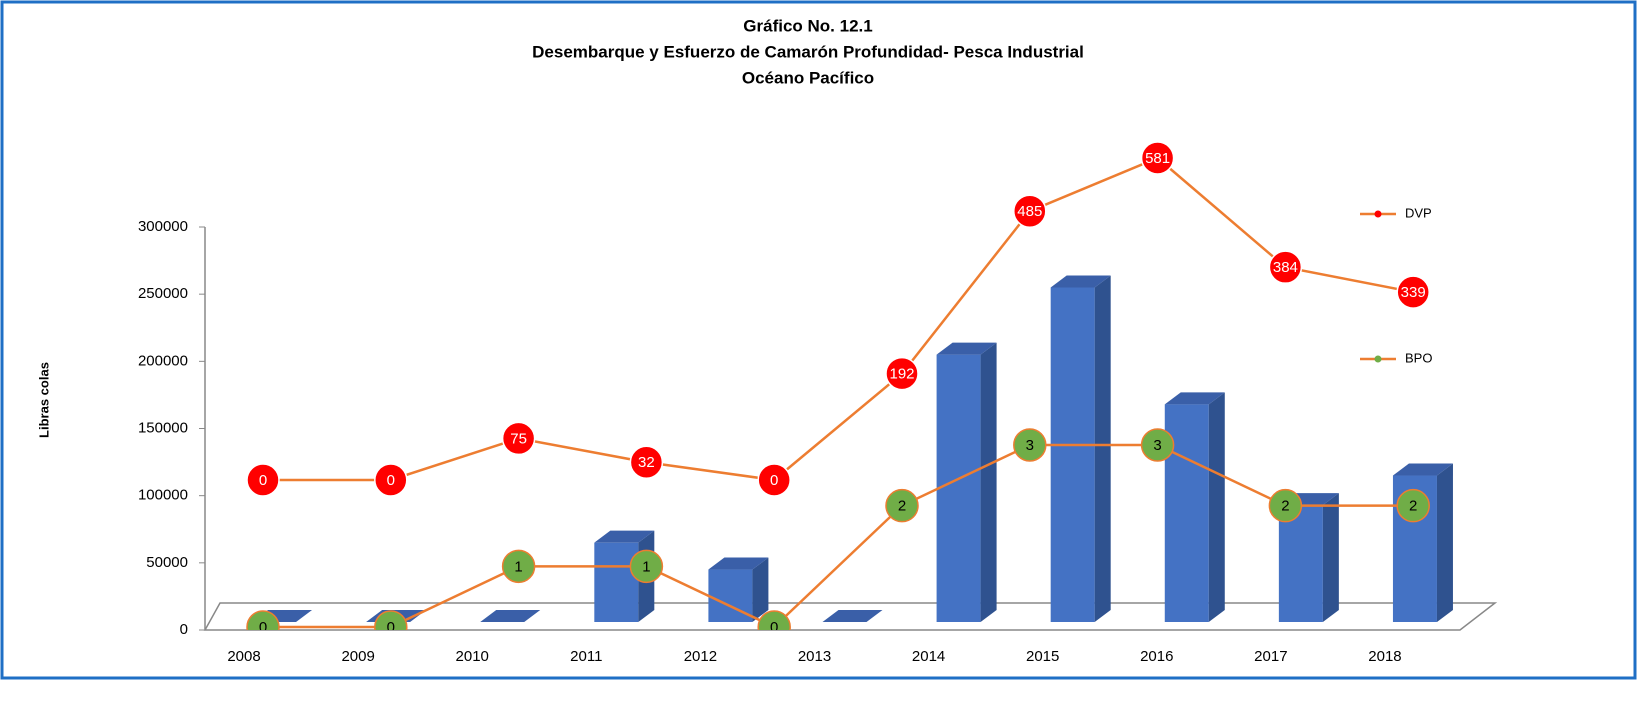 The image size is (1637, 710). Describe the element at coordinates (700, 656) in the screenshot. I see `x-tick-label: 2012` at that location.